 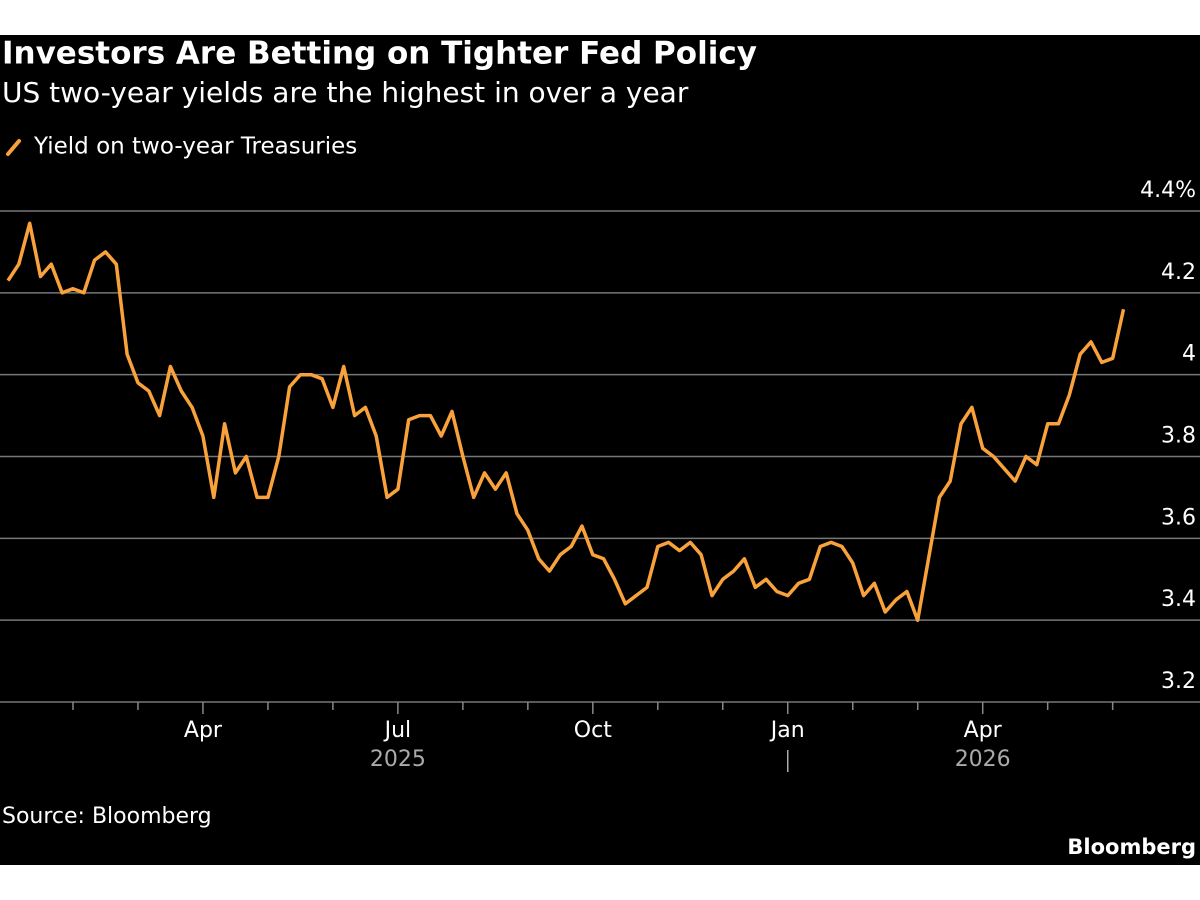 What do you see at coordinates (107, 816) in the screenshot?
I see `source-note: Source: Bloomberg` at bounding box center [107, 816].